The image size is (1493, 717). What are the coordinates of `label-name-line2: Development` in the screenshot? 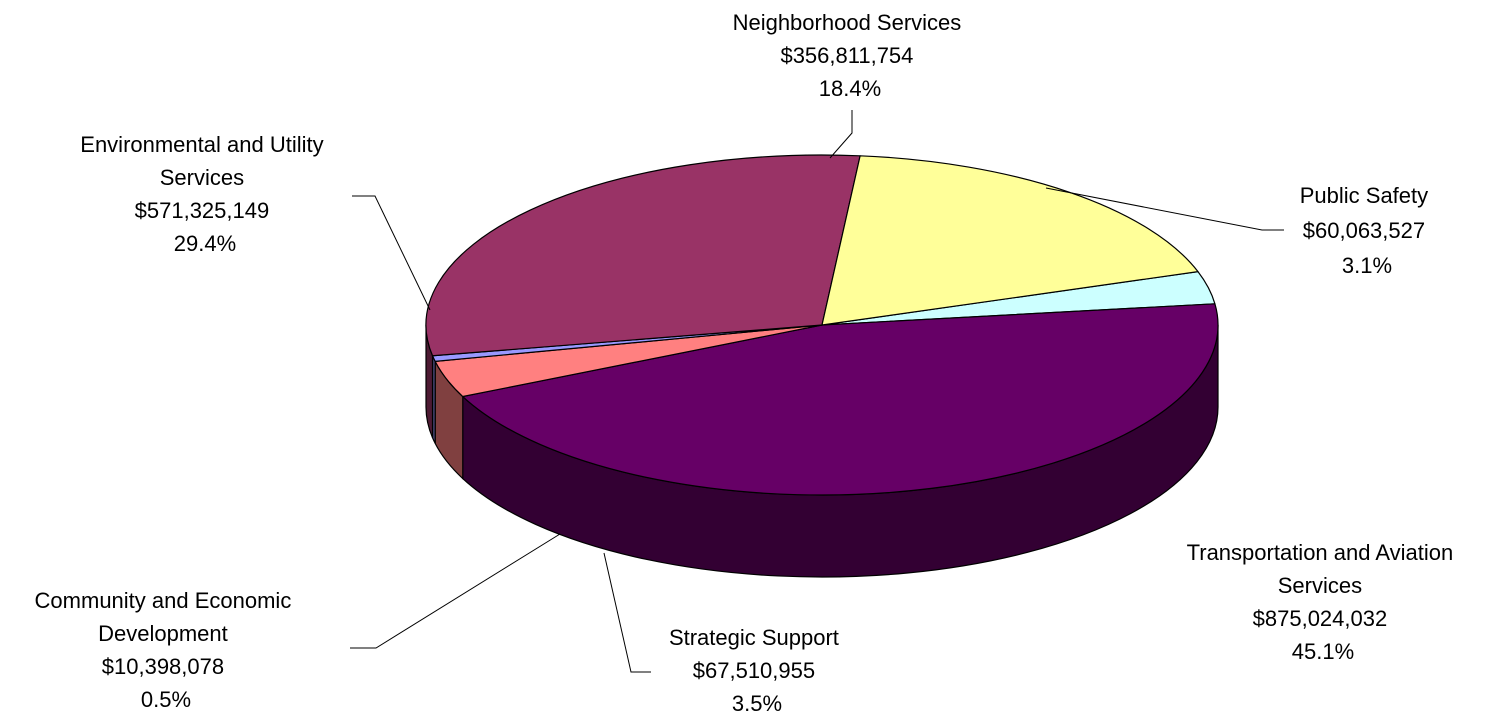 It's located at (163, 633).